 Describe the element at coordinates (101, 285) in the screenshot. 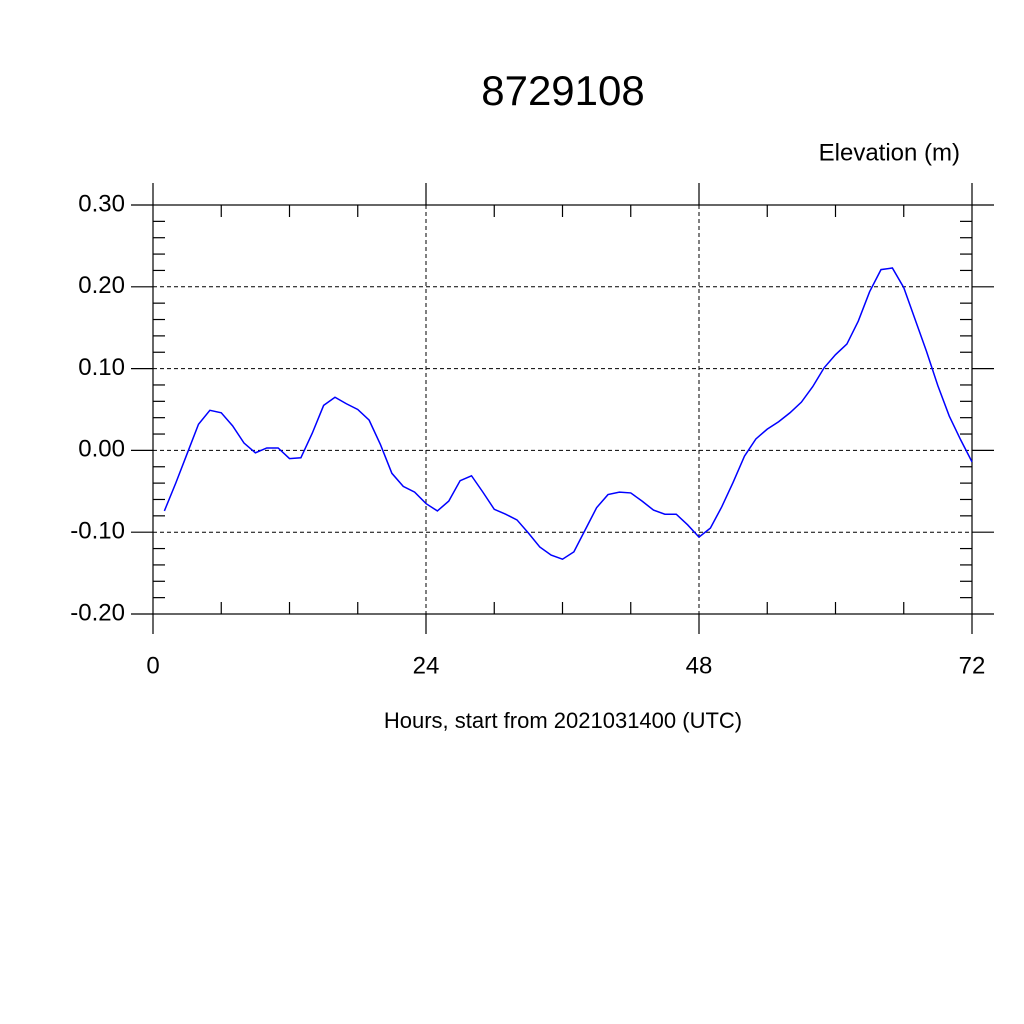

I see `y-tick-label: 0.20` at that location.